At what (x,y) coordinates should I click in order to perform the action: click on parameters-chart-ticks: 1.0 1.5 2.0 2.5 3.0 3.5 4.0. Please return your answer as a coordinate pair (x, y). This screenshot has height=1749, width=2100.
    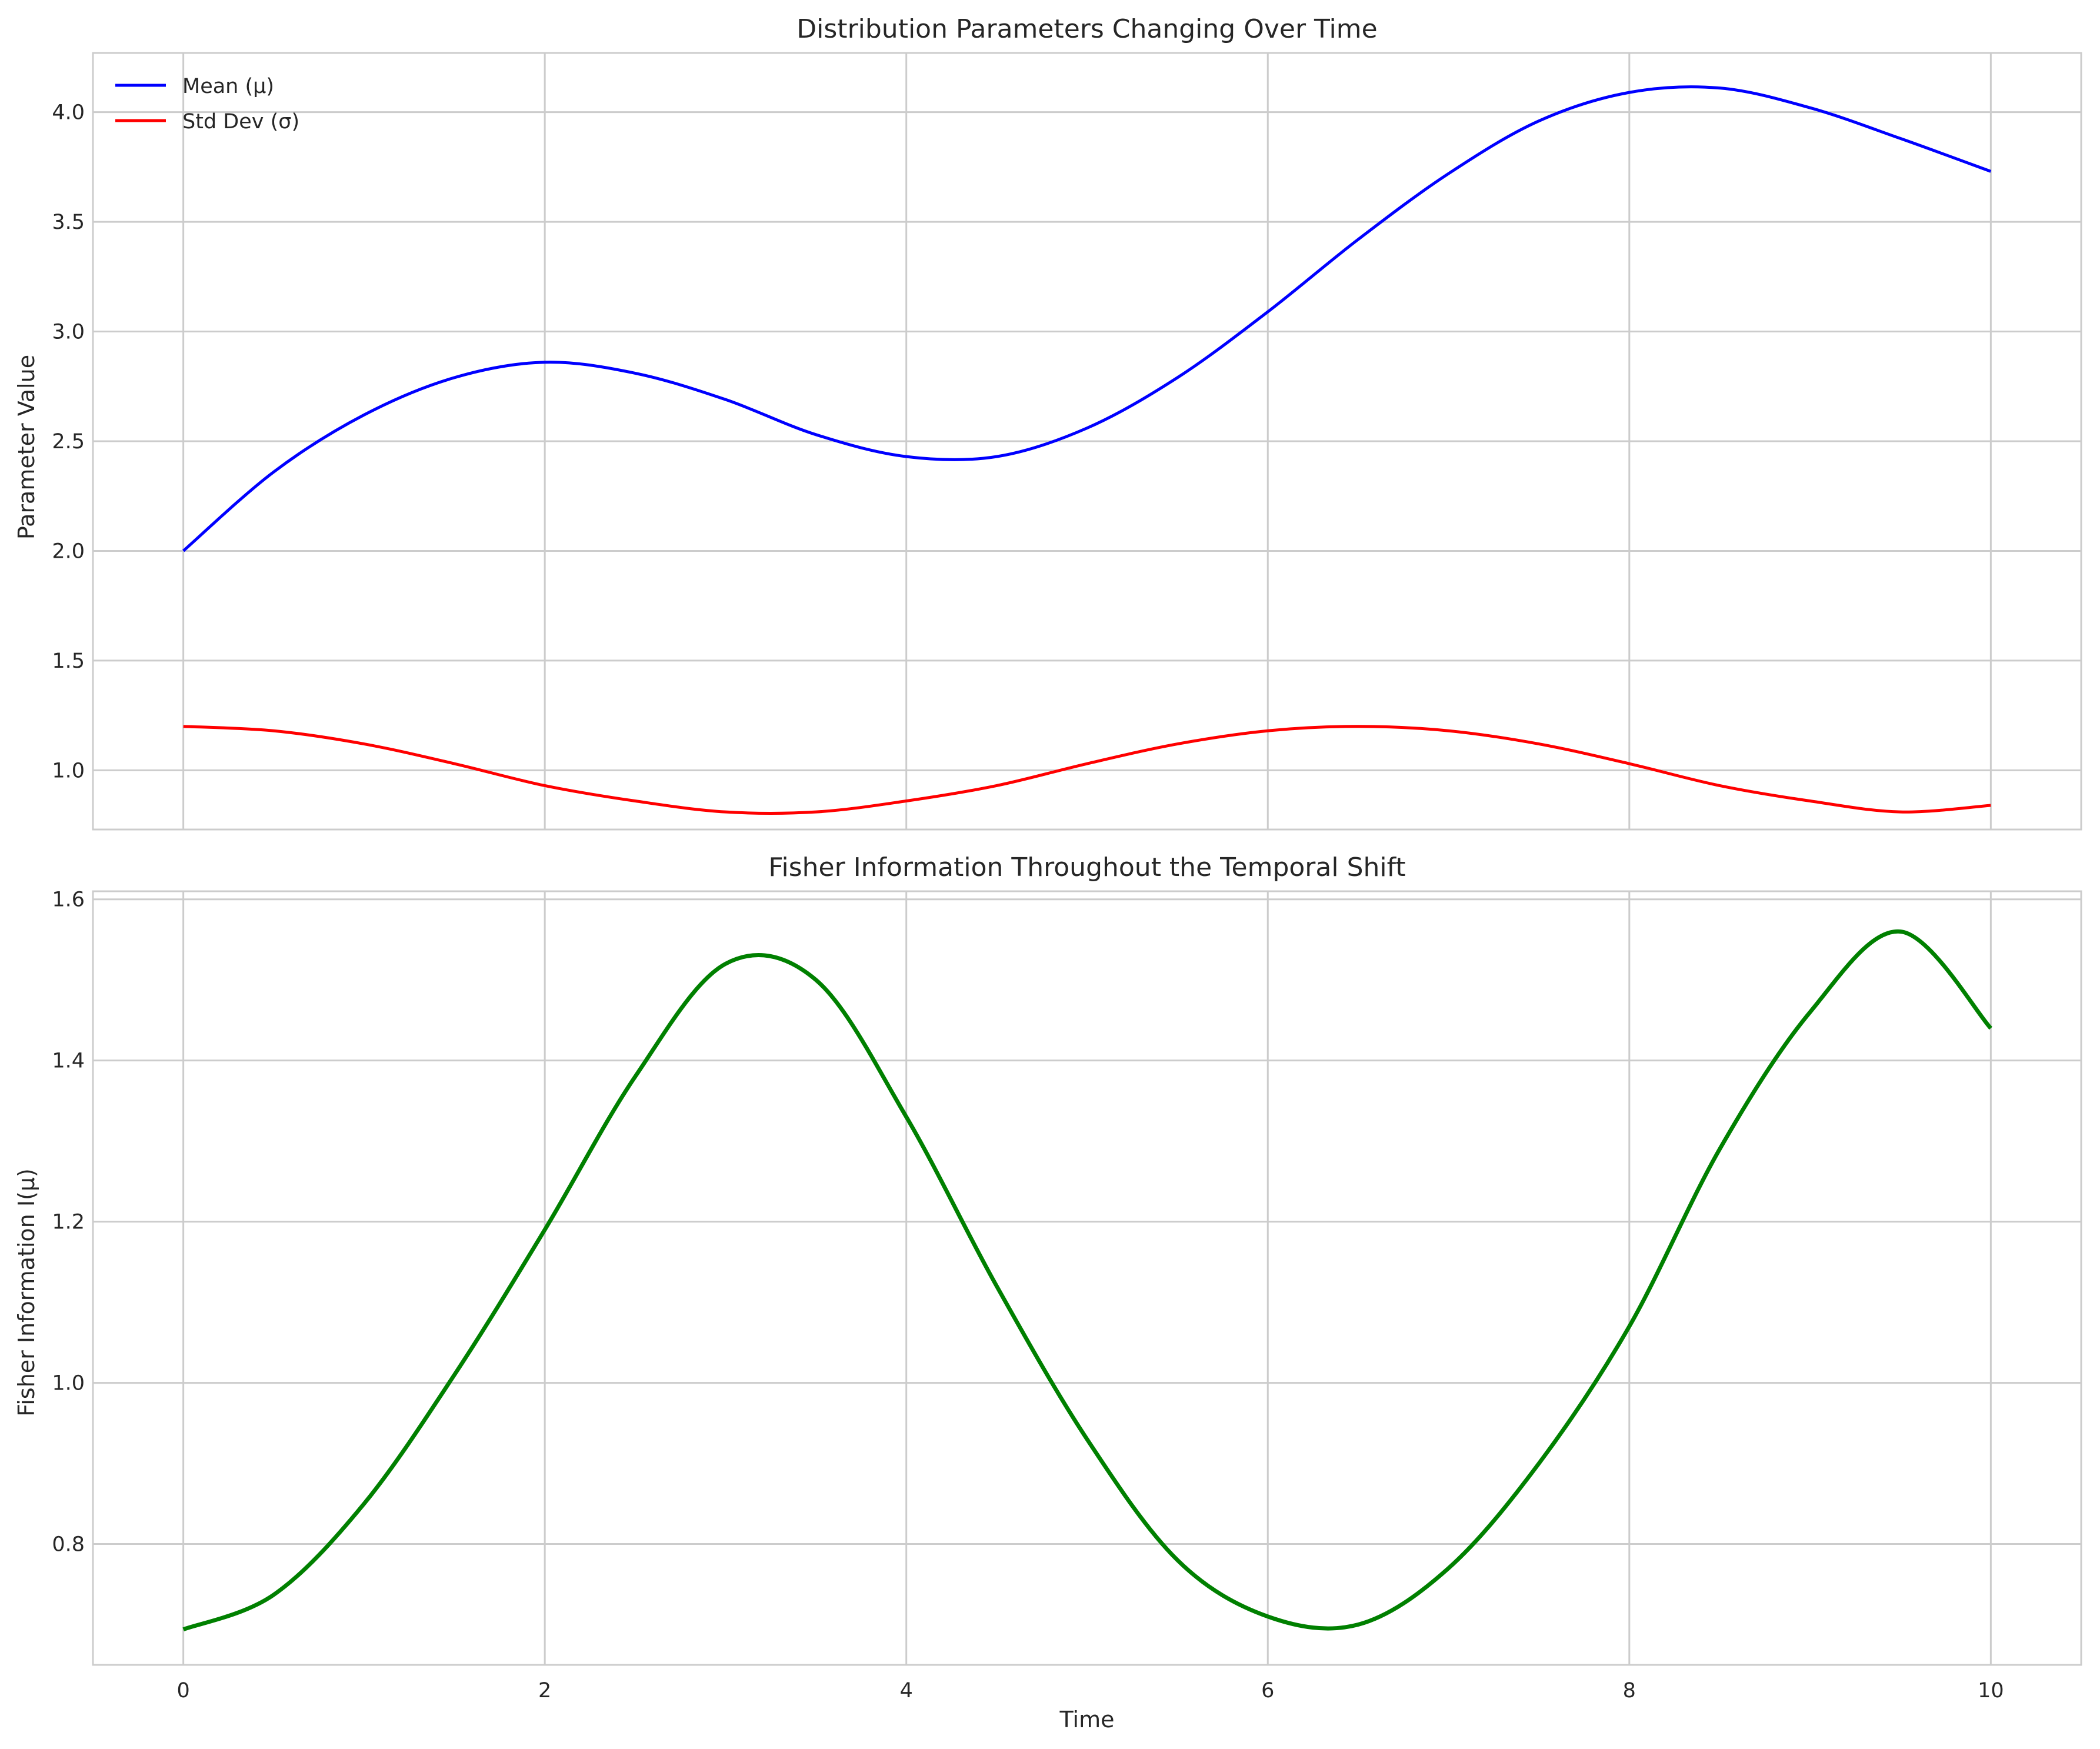
    Looking at the image, I should click on (68, 442).